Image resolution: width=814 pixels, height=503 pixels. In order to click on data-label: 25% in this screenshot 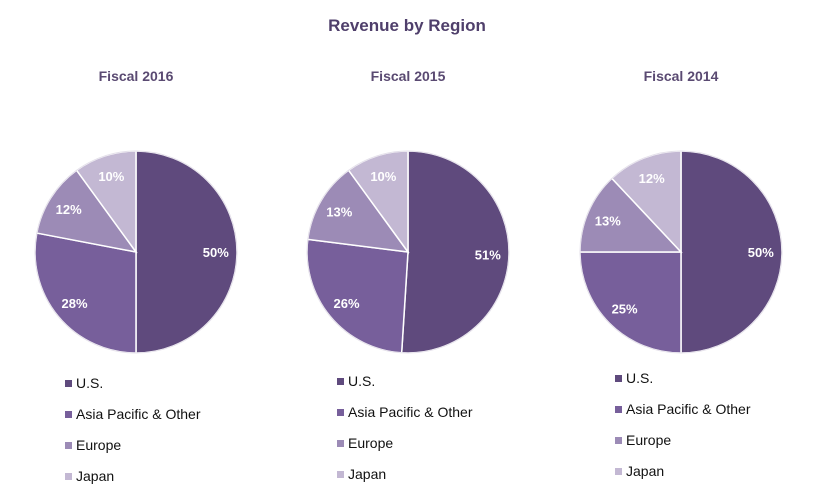, I will do `click(625, 308)`.